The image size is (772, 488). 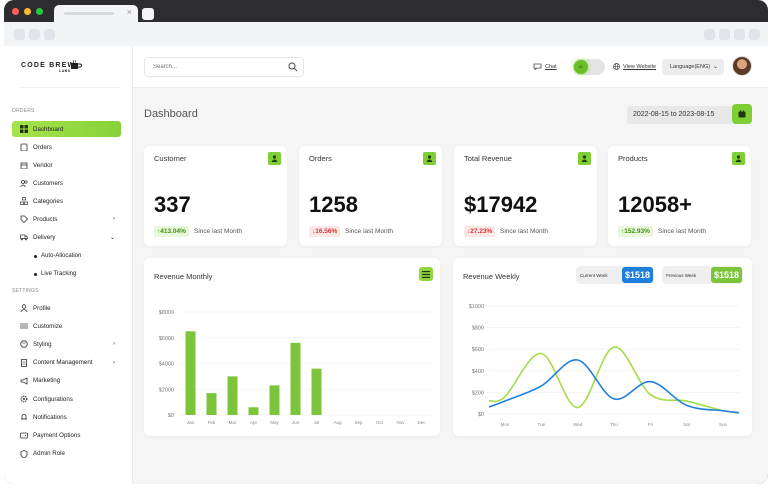 What do you see at coordinates (211, 404) in the screenshot?
I see `bar-feb` at bounding box center [211, 404].